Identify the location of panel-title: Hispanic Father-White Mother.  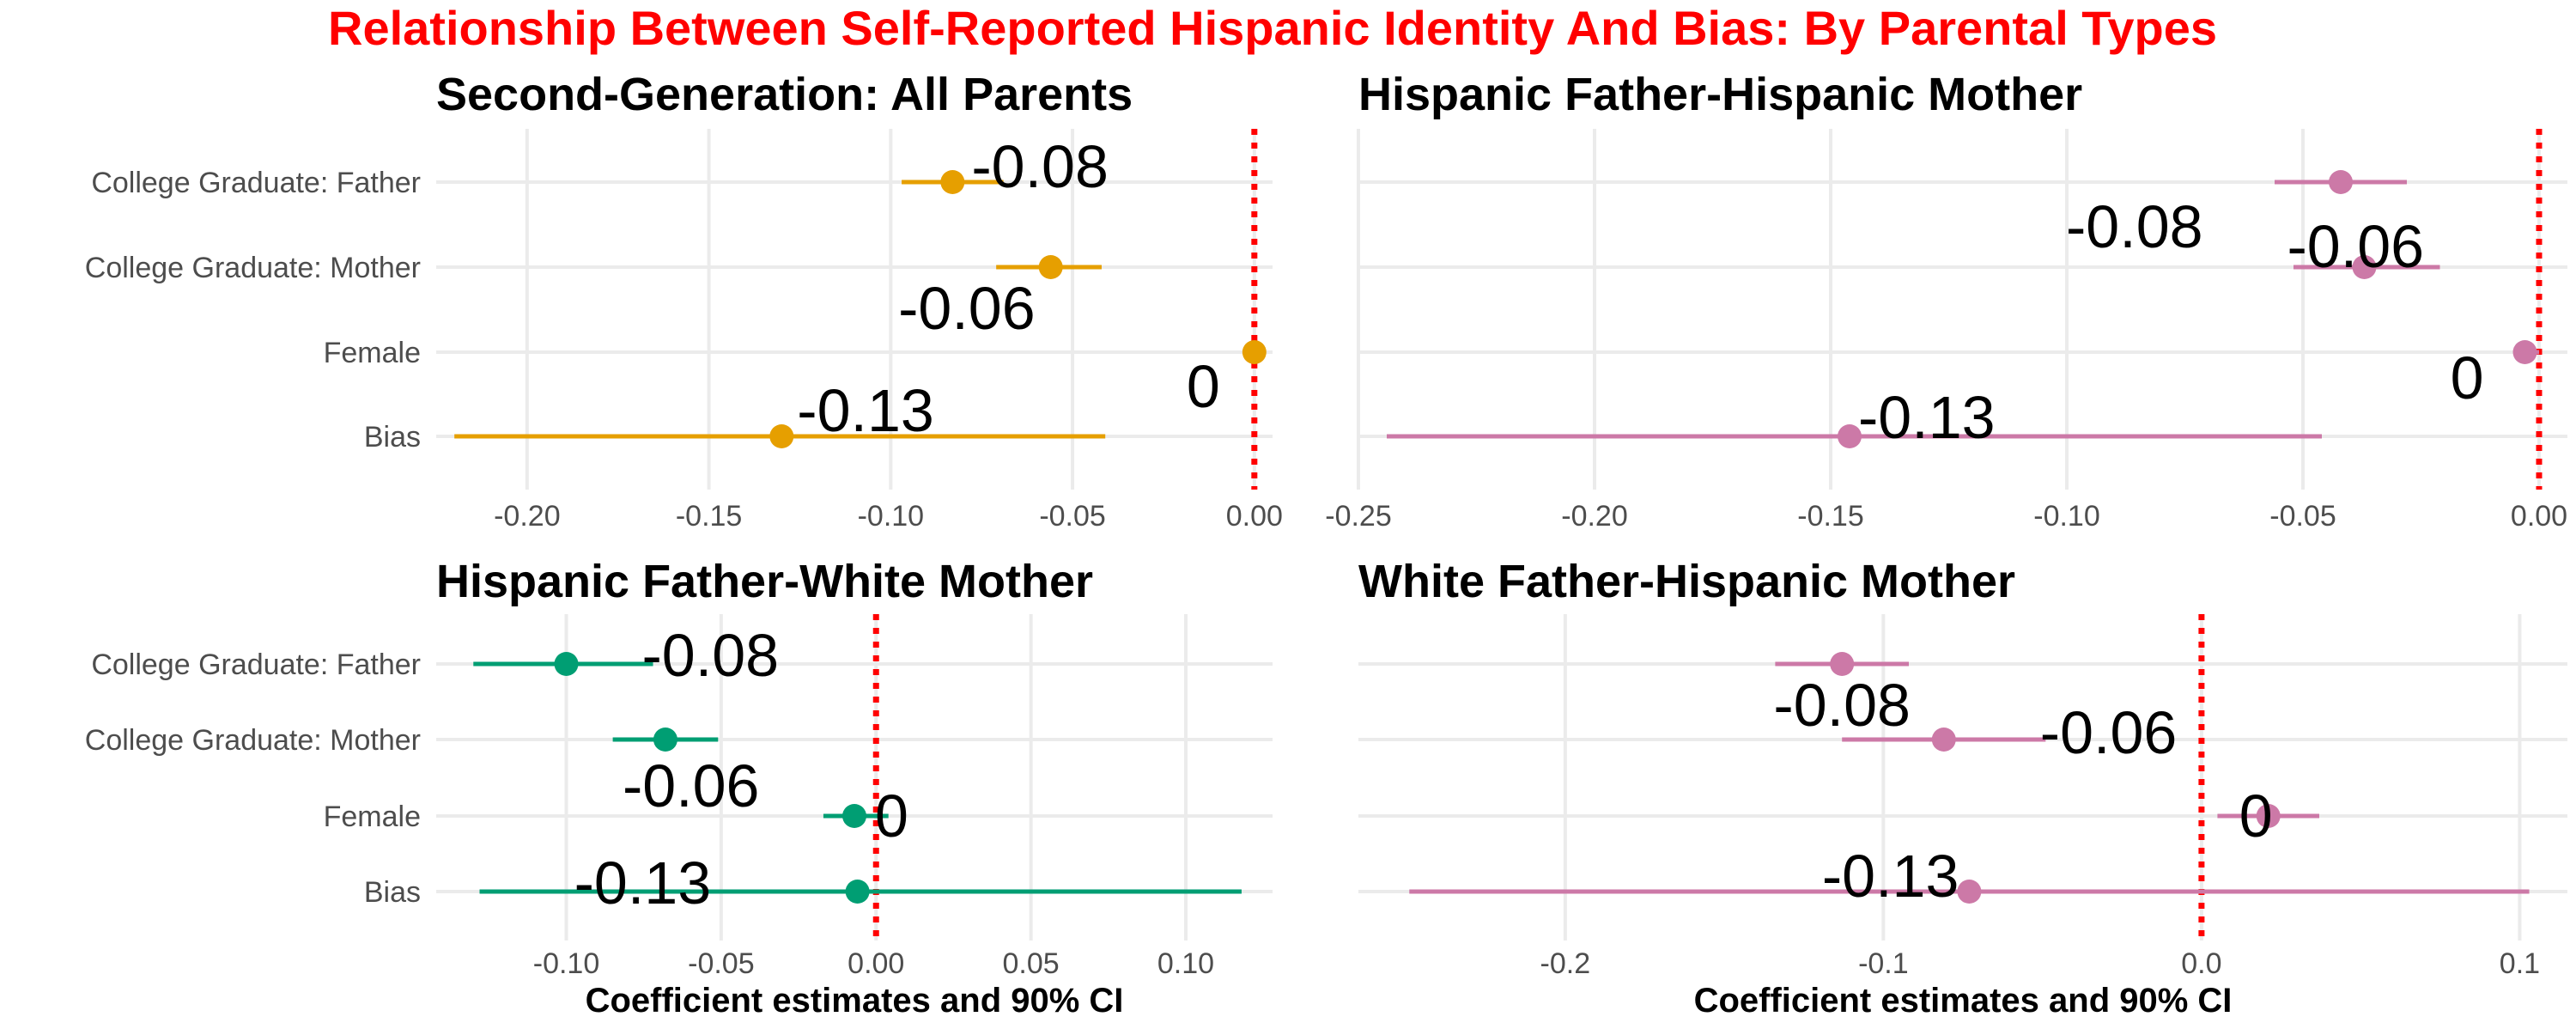
(764, 581).